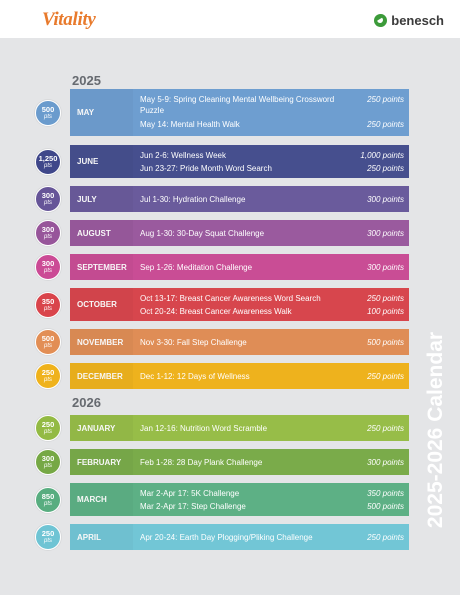  Describe the element at coordinates (190, 493) in the screenshot. I see `event-name: Mar 2-Apr 17: 5K Challenge` at that location.